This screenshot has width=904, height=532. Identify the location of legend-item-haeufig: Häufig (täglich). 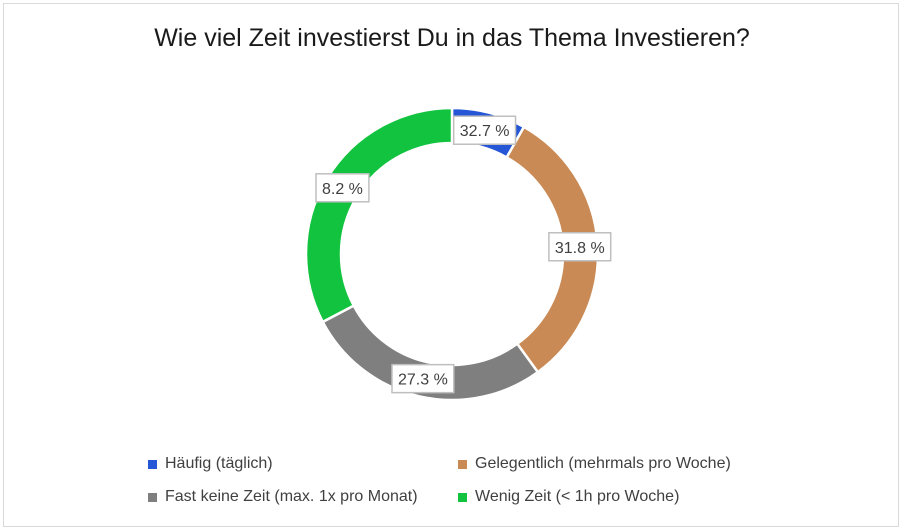
(210, 464).